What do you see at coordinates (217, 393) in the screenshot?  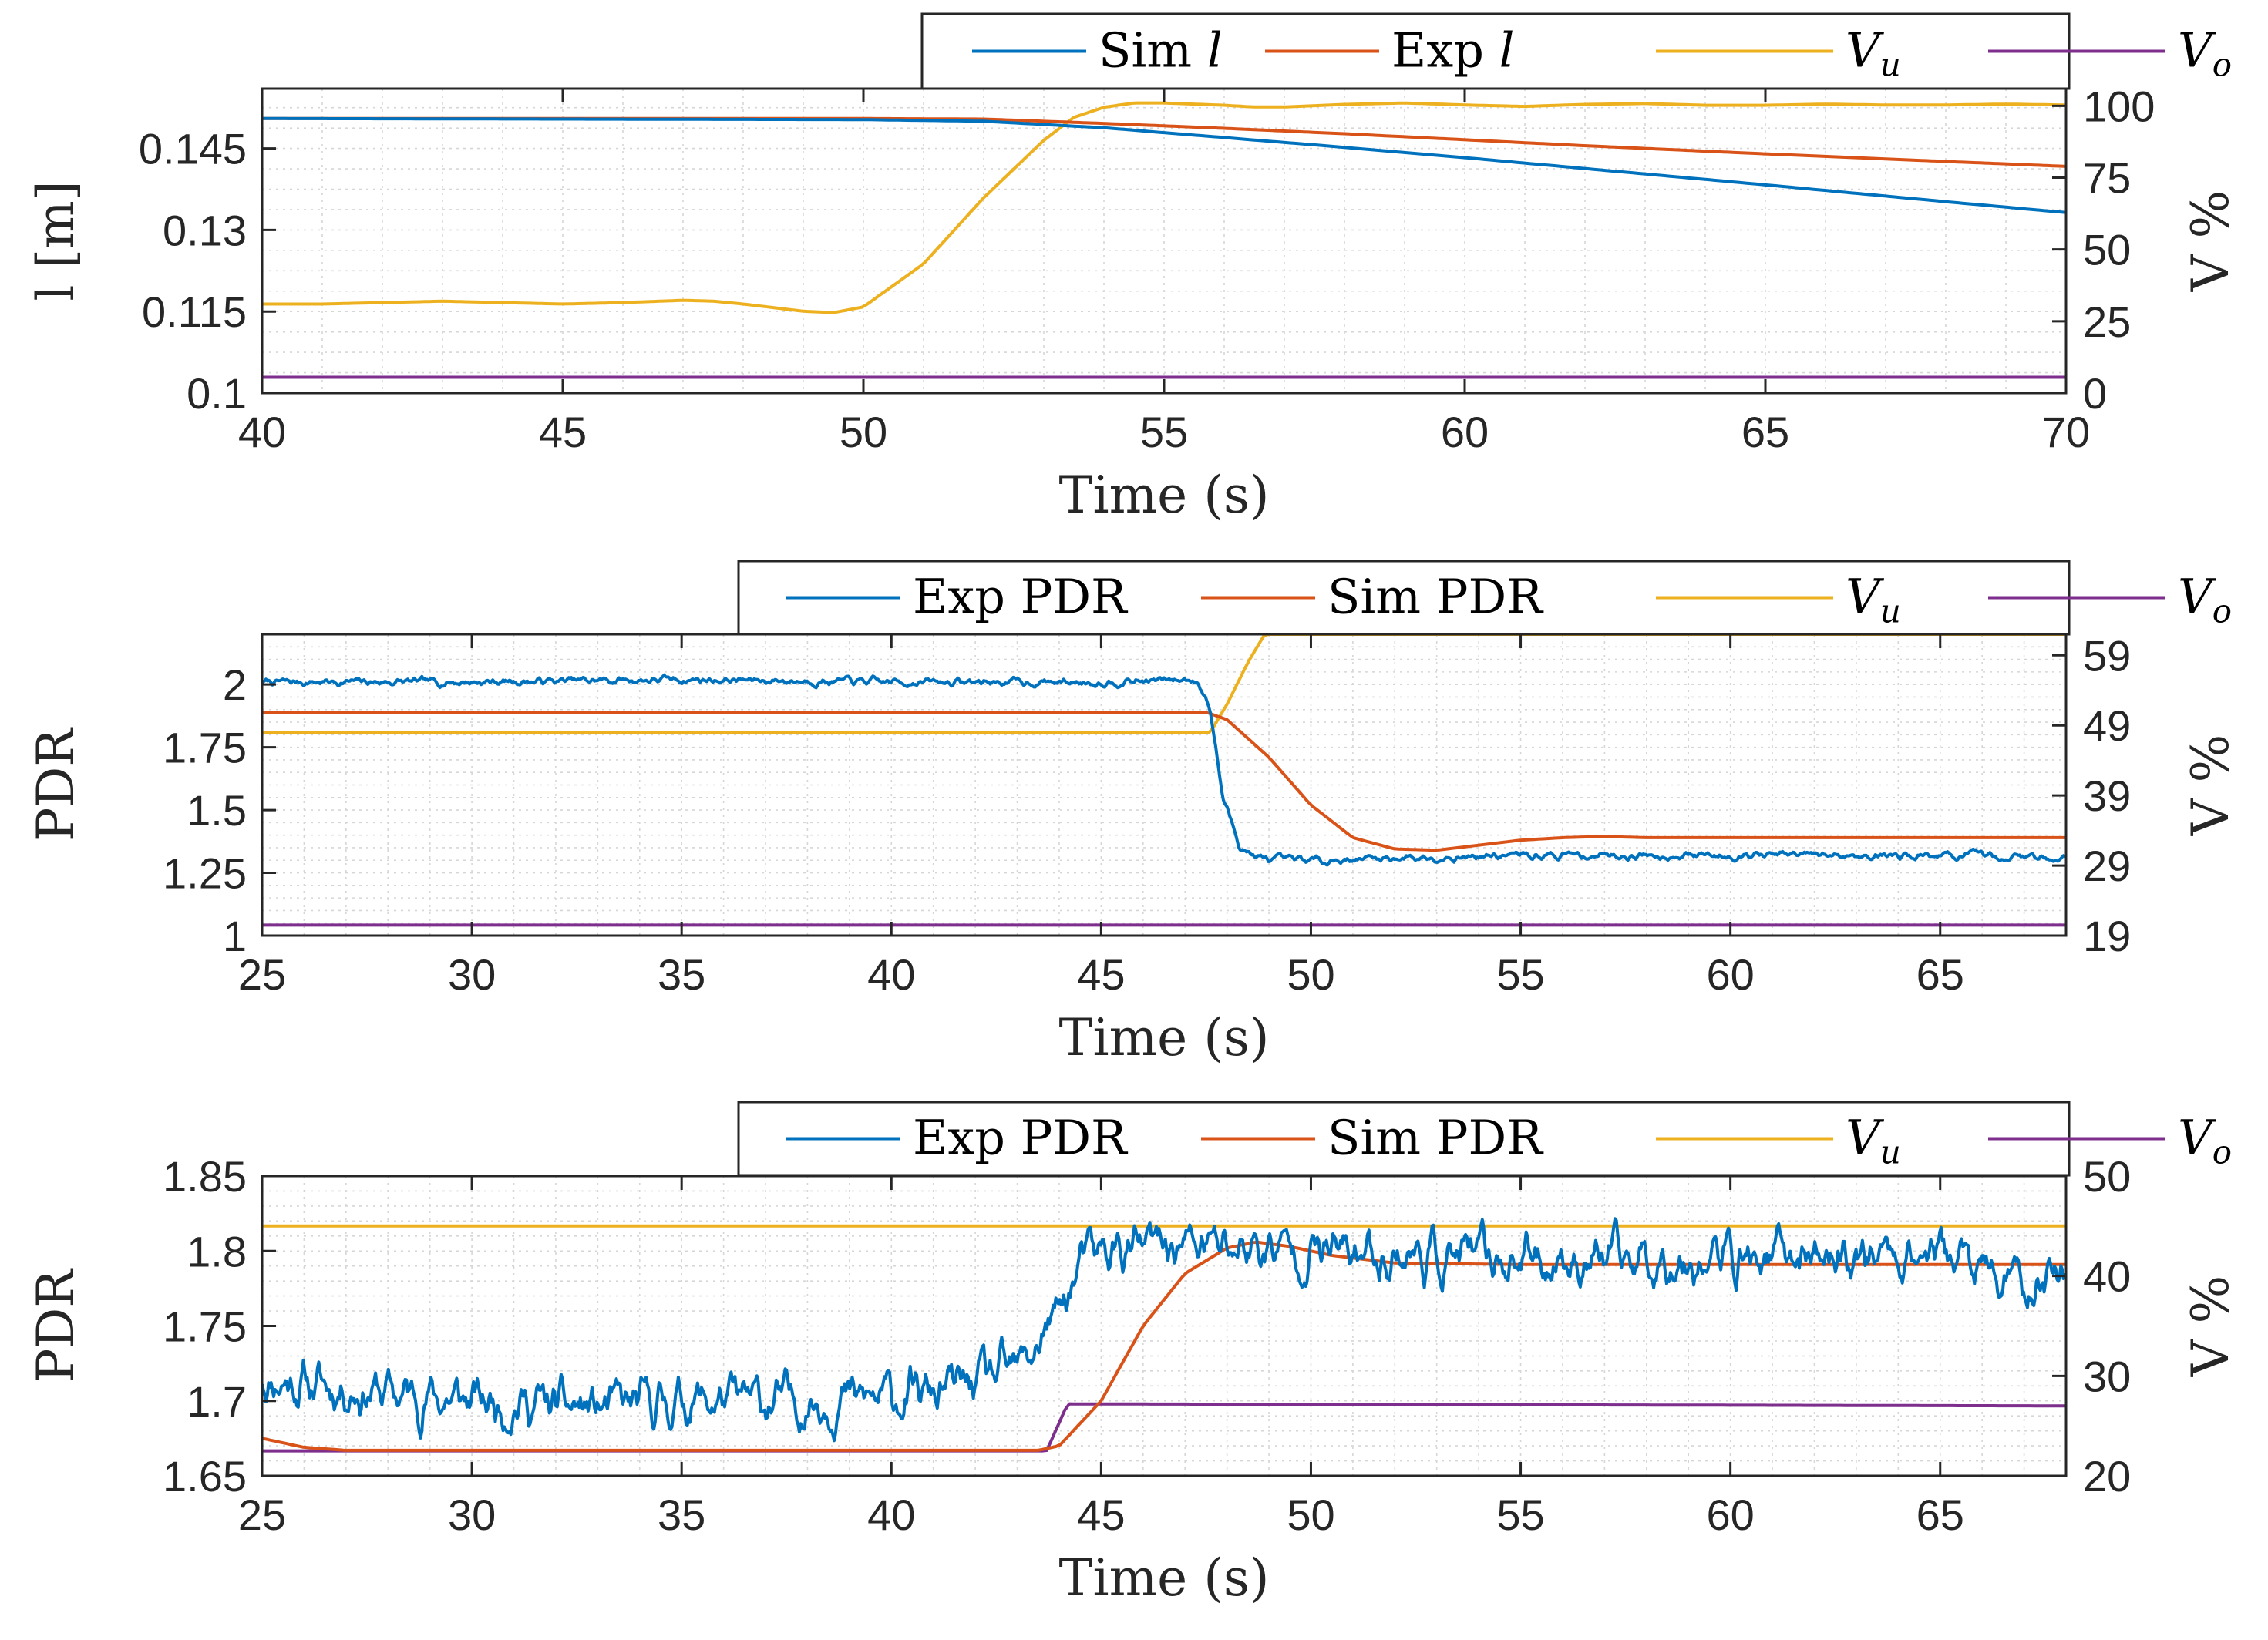 I see `y-tick-label: 0.1` at bounding box center [217, 393].